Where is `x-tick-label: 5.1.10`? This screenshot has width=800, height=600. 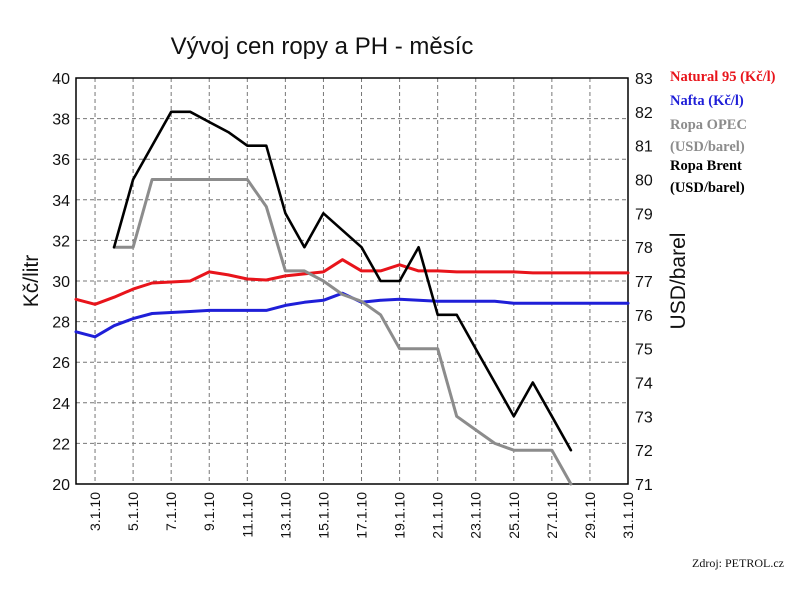
x-tick-label: 5.1.10 is located at coordinates (133, 511).